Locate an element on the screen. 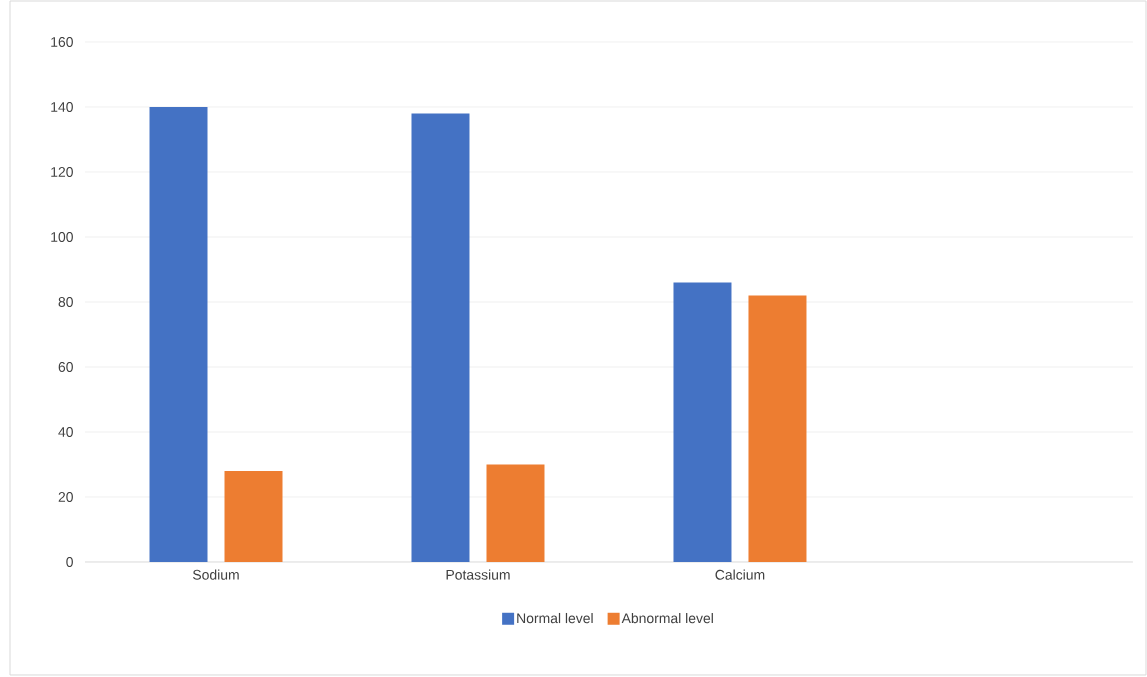  y-tick-label: 20 is located at coordinates (65, 497).